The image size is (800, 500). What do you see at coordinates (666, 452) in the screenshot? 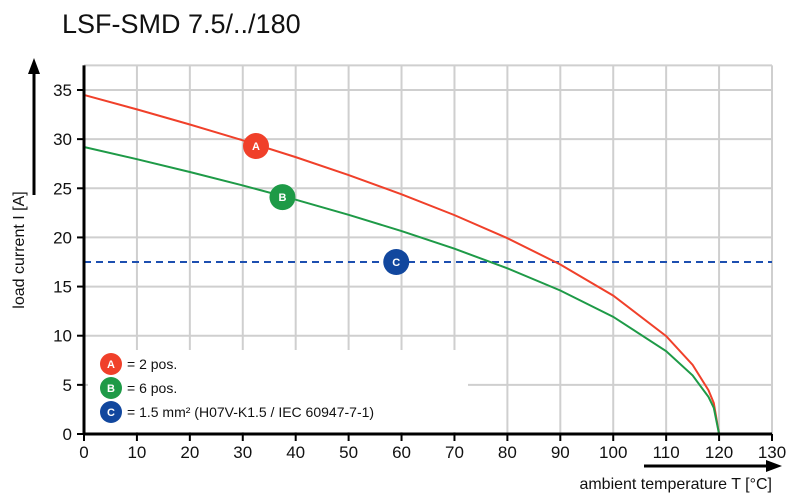
I see `x-tick-label: 110` at bounding box center [666, 452].